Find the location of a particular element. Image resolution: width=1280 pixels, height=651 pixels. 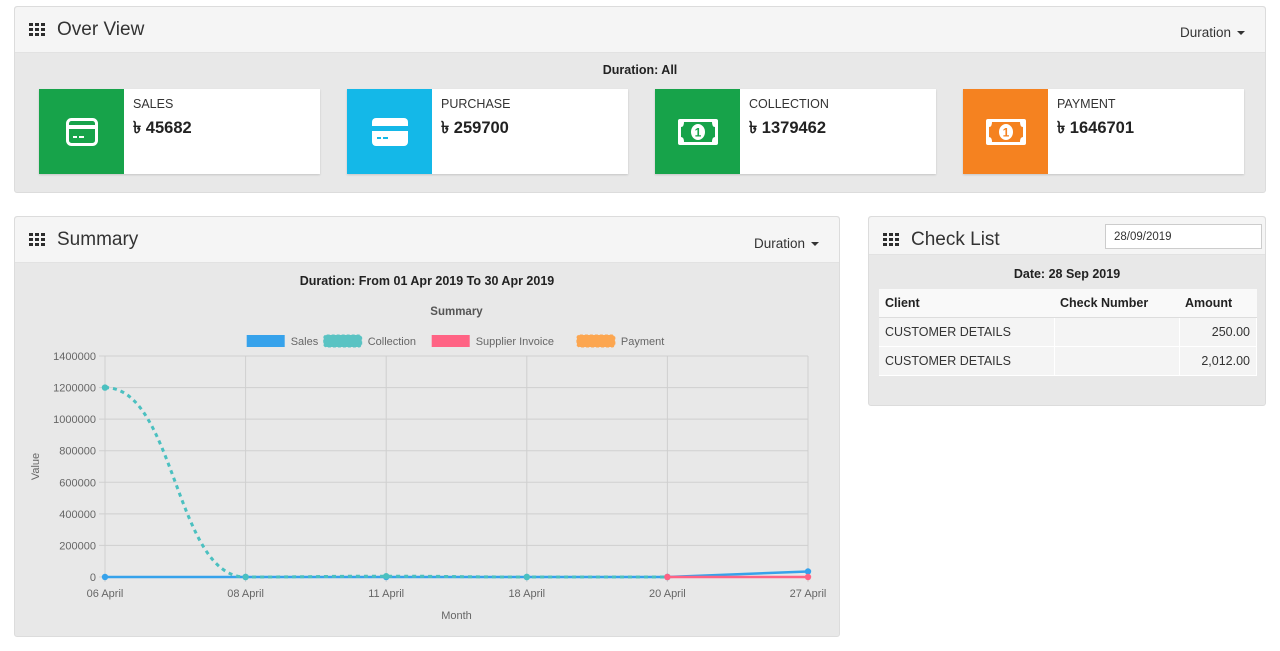

y-tick-label: 400000 is located at coordinates (77, 515).